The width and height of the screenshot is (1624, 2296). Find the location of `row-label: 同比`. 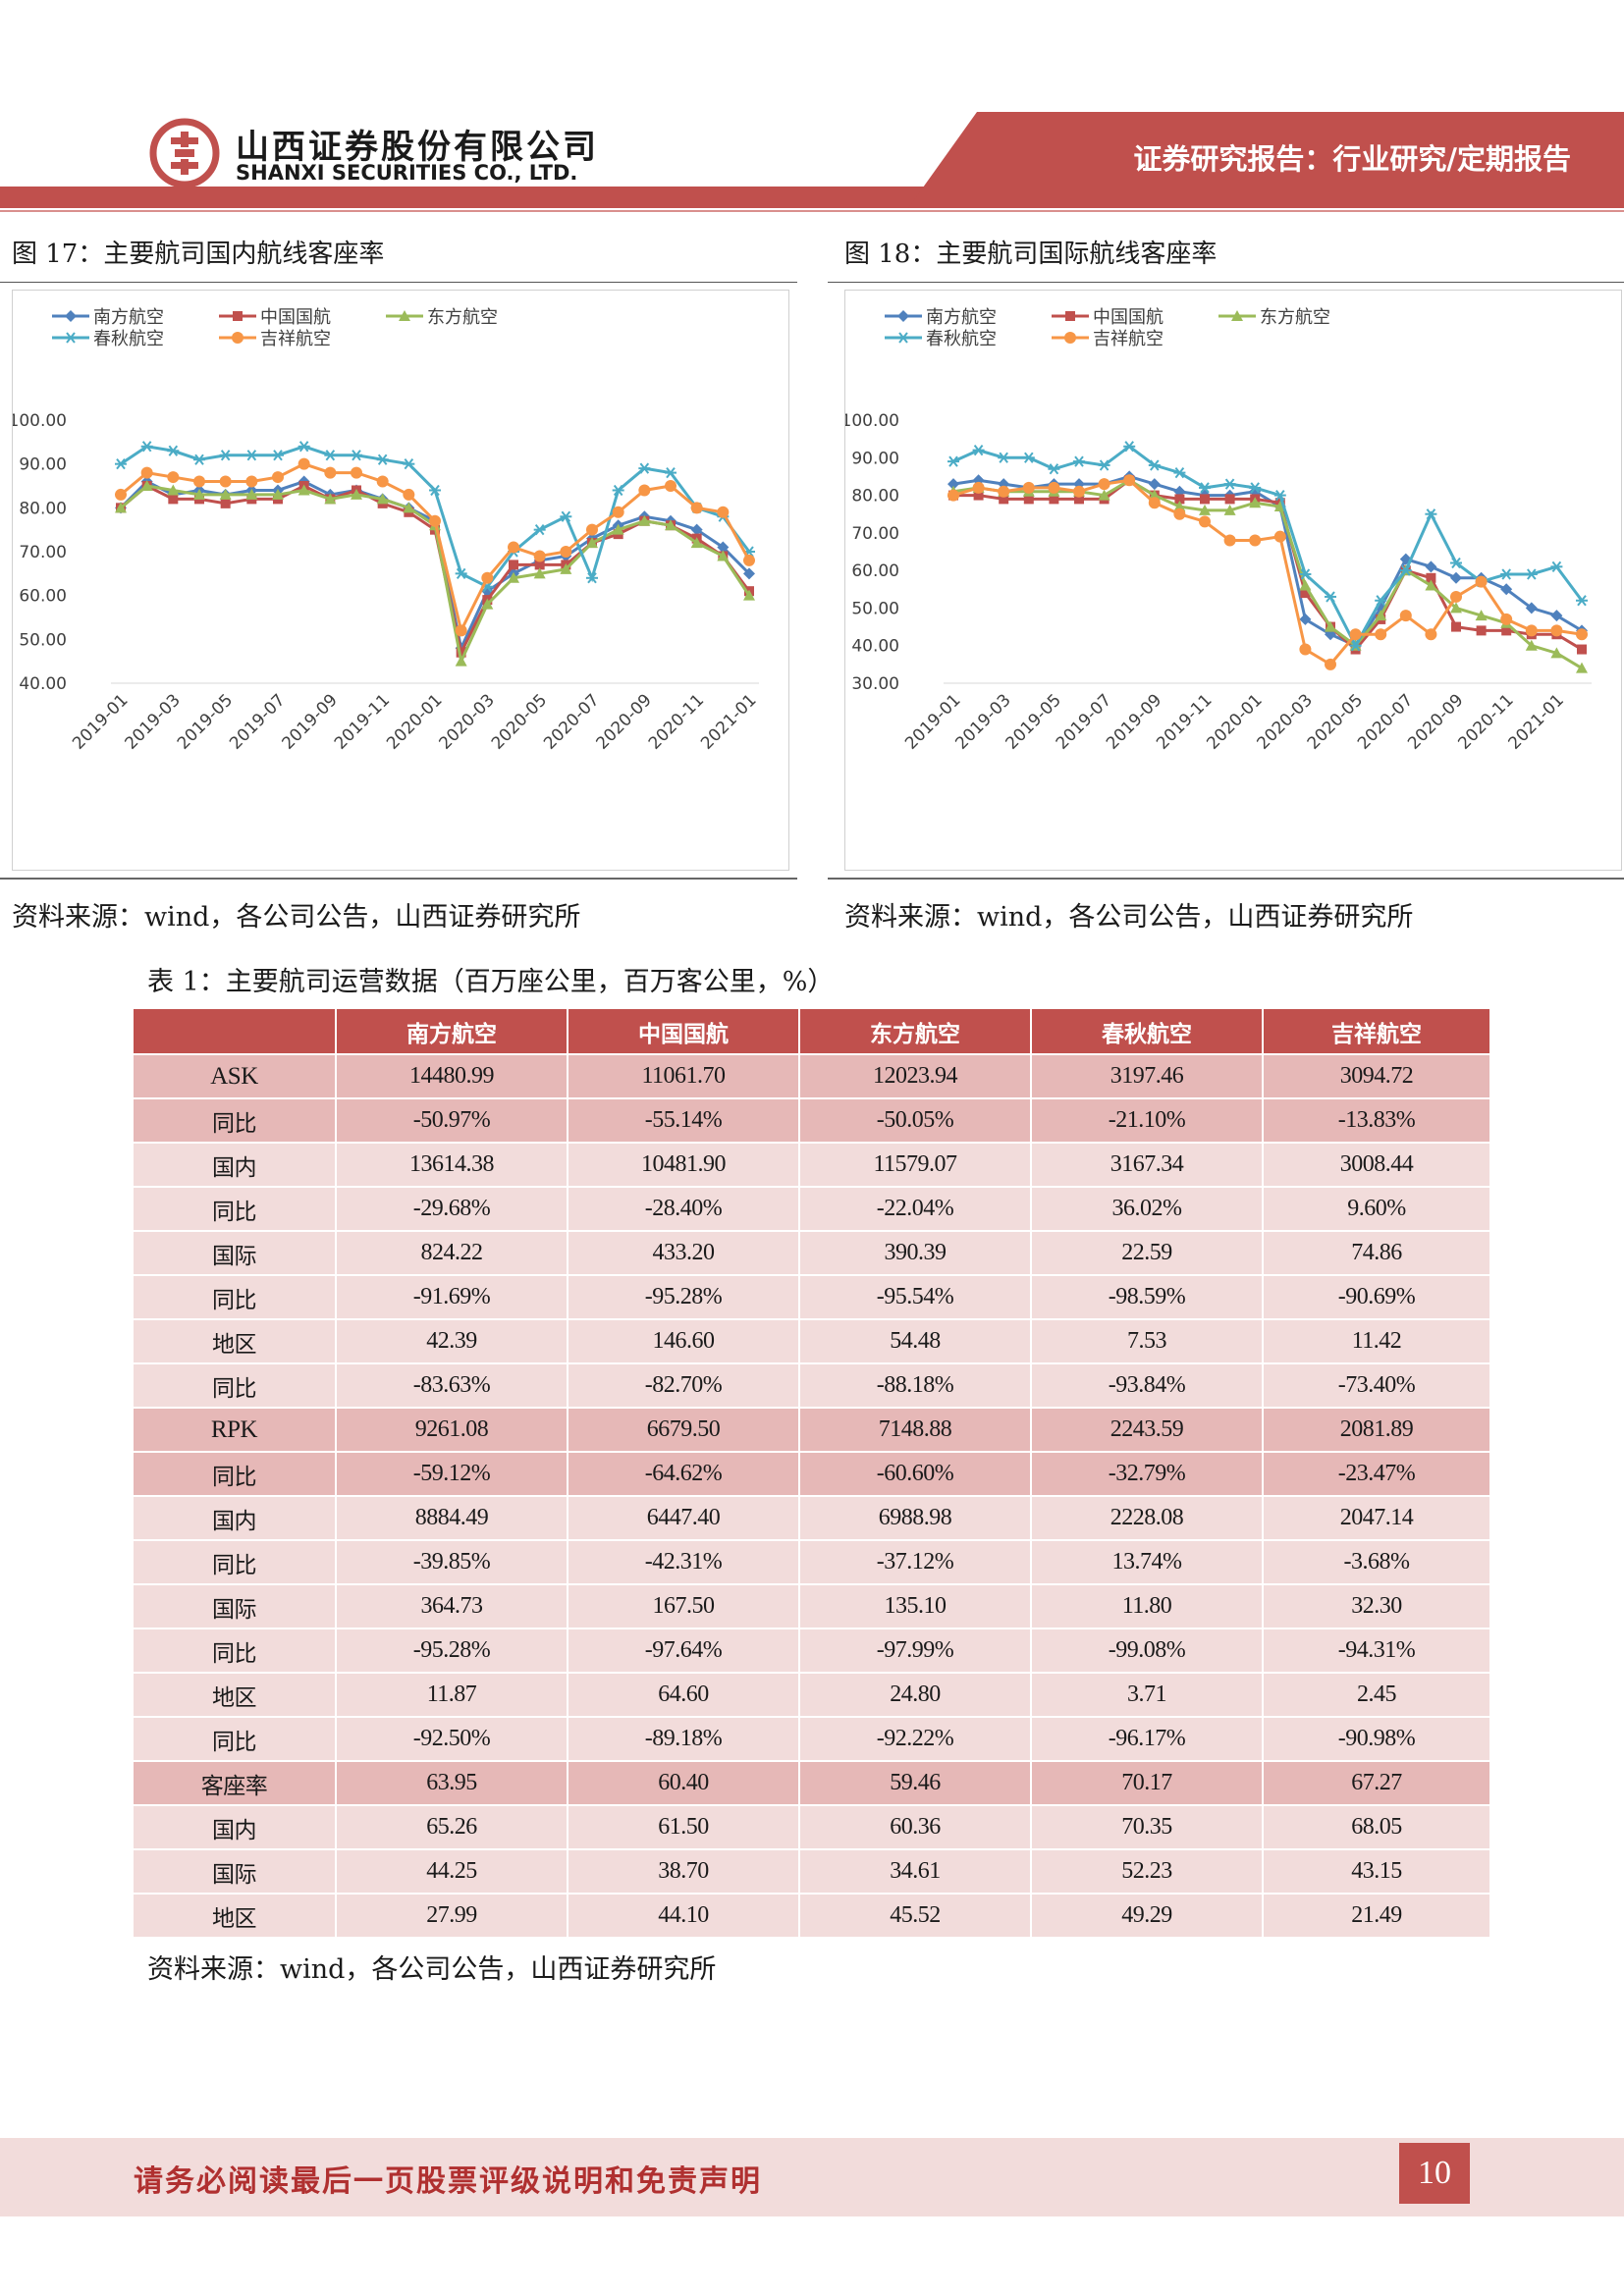

row-label: 同比 is located at coordinates (235, 1208).